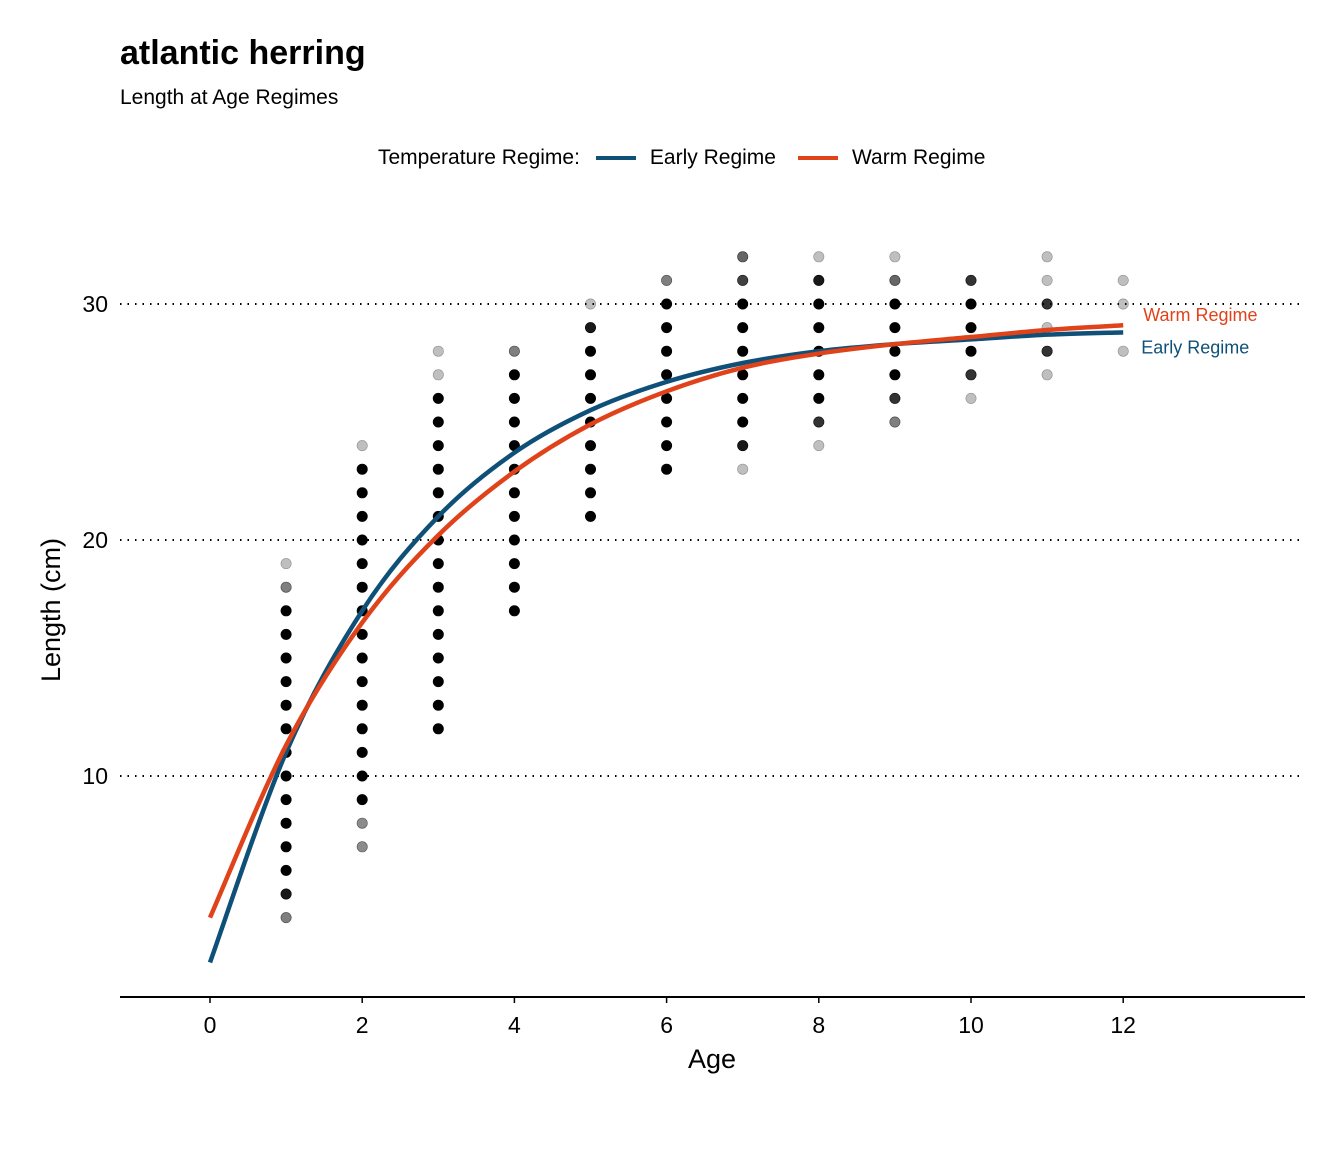  What do you see at coordinates (1199, 331) in the screenshot?
I see `end-labels: Warm Regime Early Regime` at bounding box center [1199, 331].